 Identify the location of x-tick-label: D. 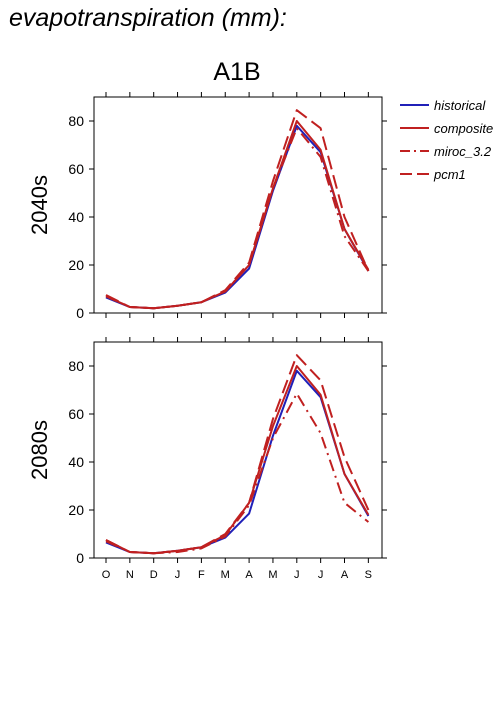
(154, 575).